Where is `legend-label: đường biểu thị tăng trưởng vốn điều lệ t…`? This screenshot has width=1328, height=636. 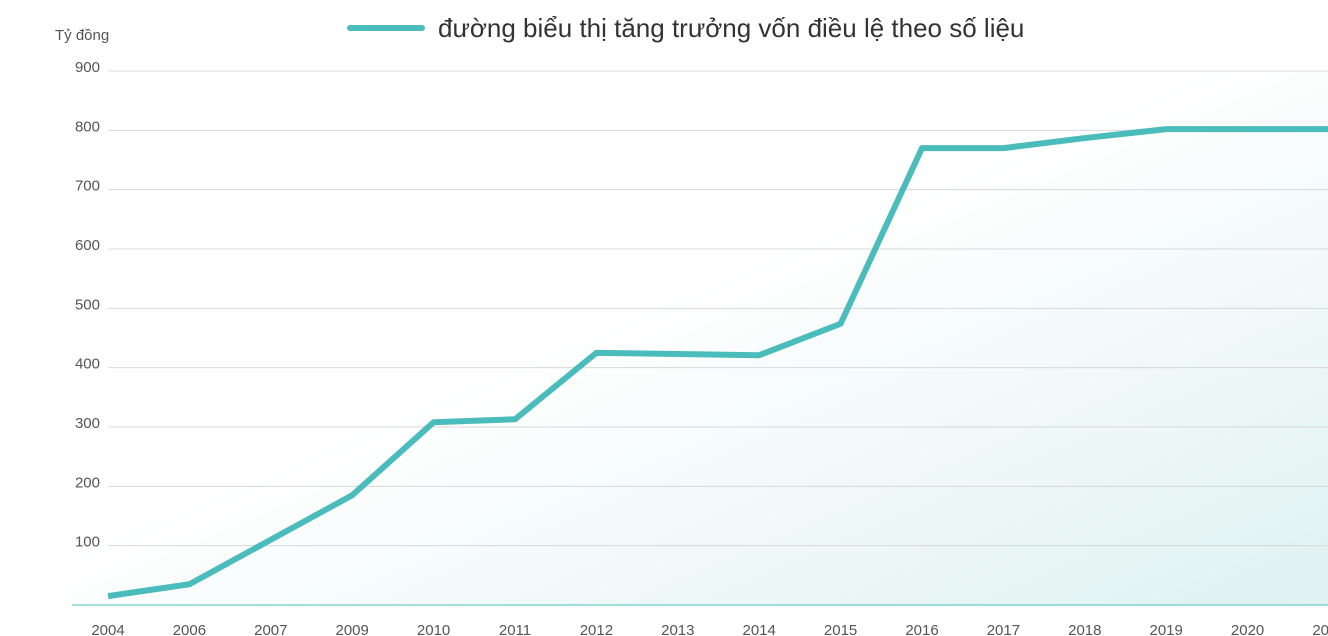 legend-label: đường biểu thị tăng trưởng vốn điều lệ t… is located at coordinates (731, 28).